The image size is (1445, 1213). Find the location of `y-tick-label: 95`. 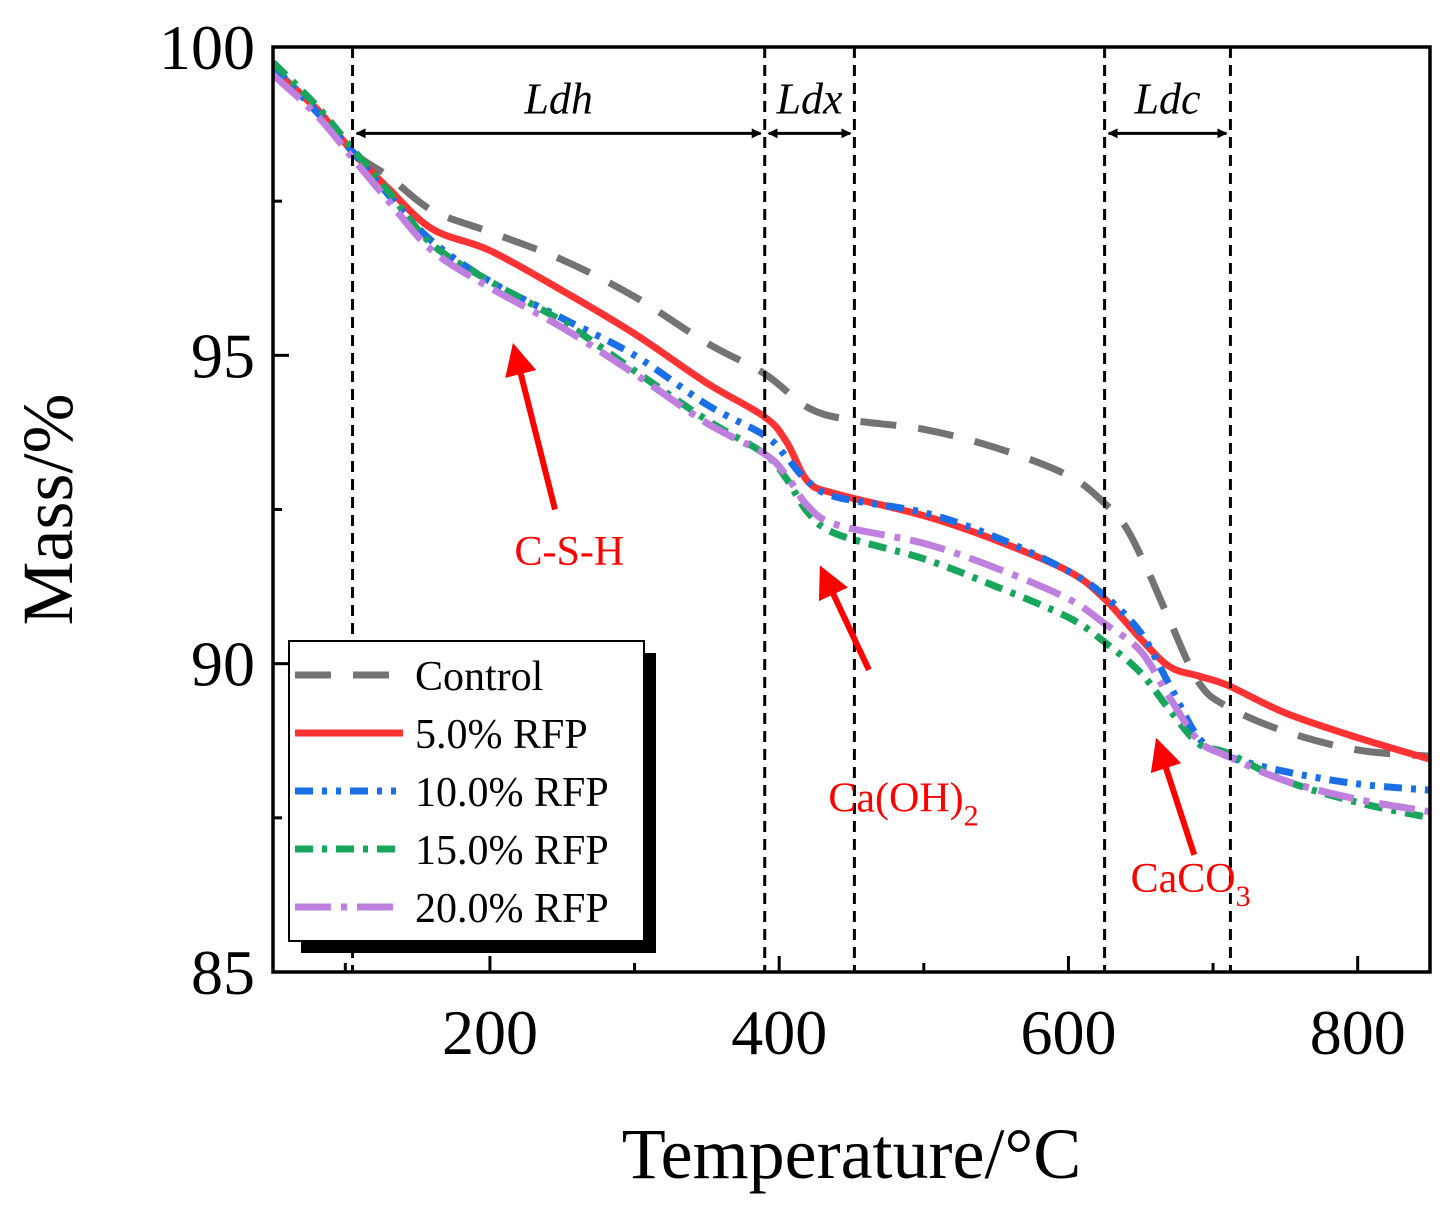

y-tick-label: 95 is located at coordinates (223, 355).